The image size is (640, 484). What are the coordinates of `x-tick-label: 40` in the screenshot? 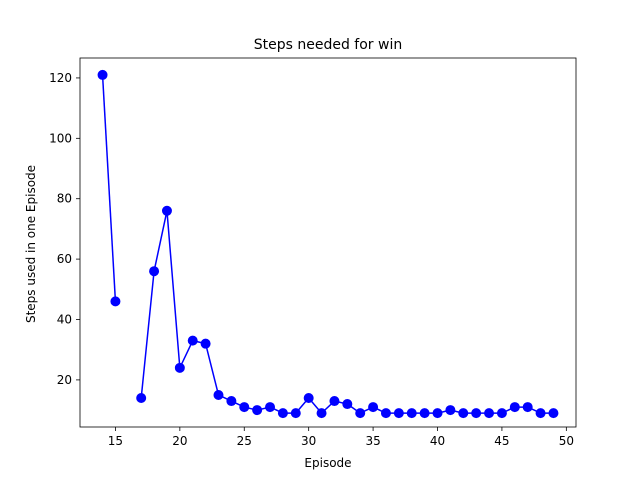 It's located at (437, 441).